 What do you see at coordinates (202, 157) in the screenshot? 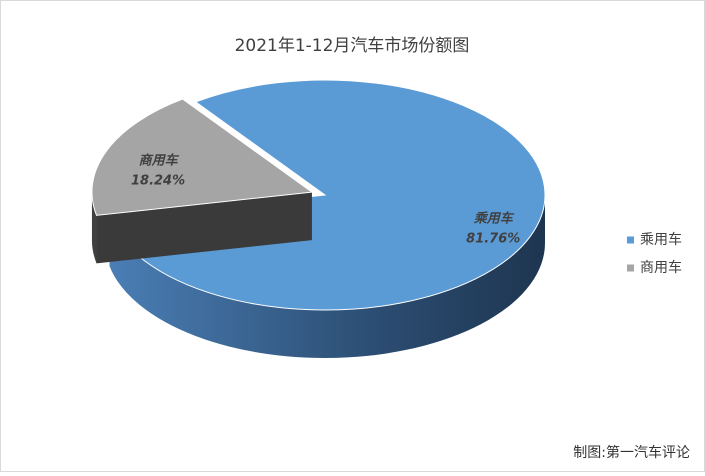
I see `slice-top` at bounding box center [202, 157].